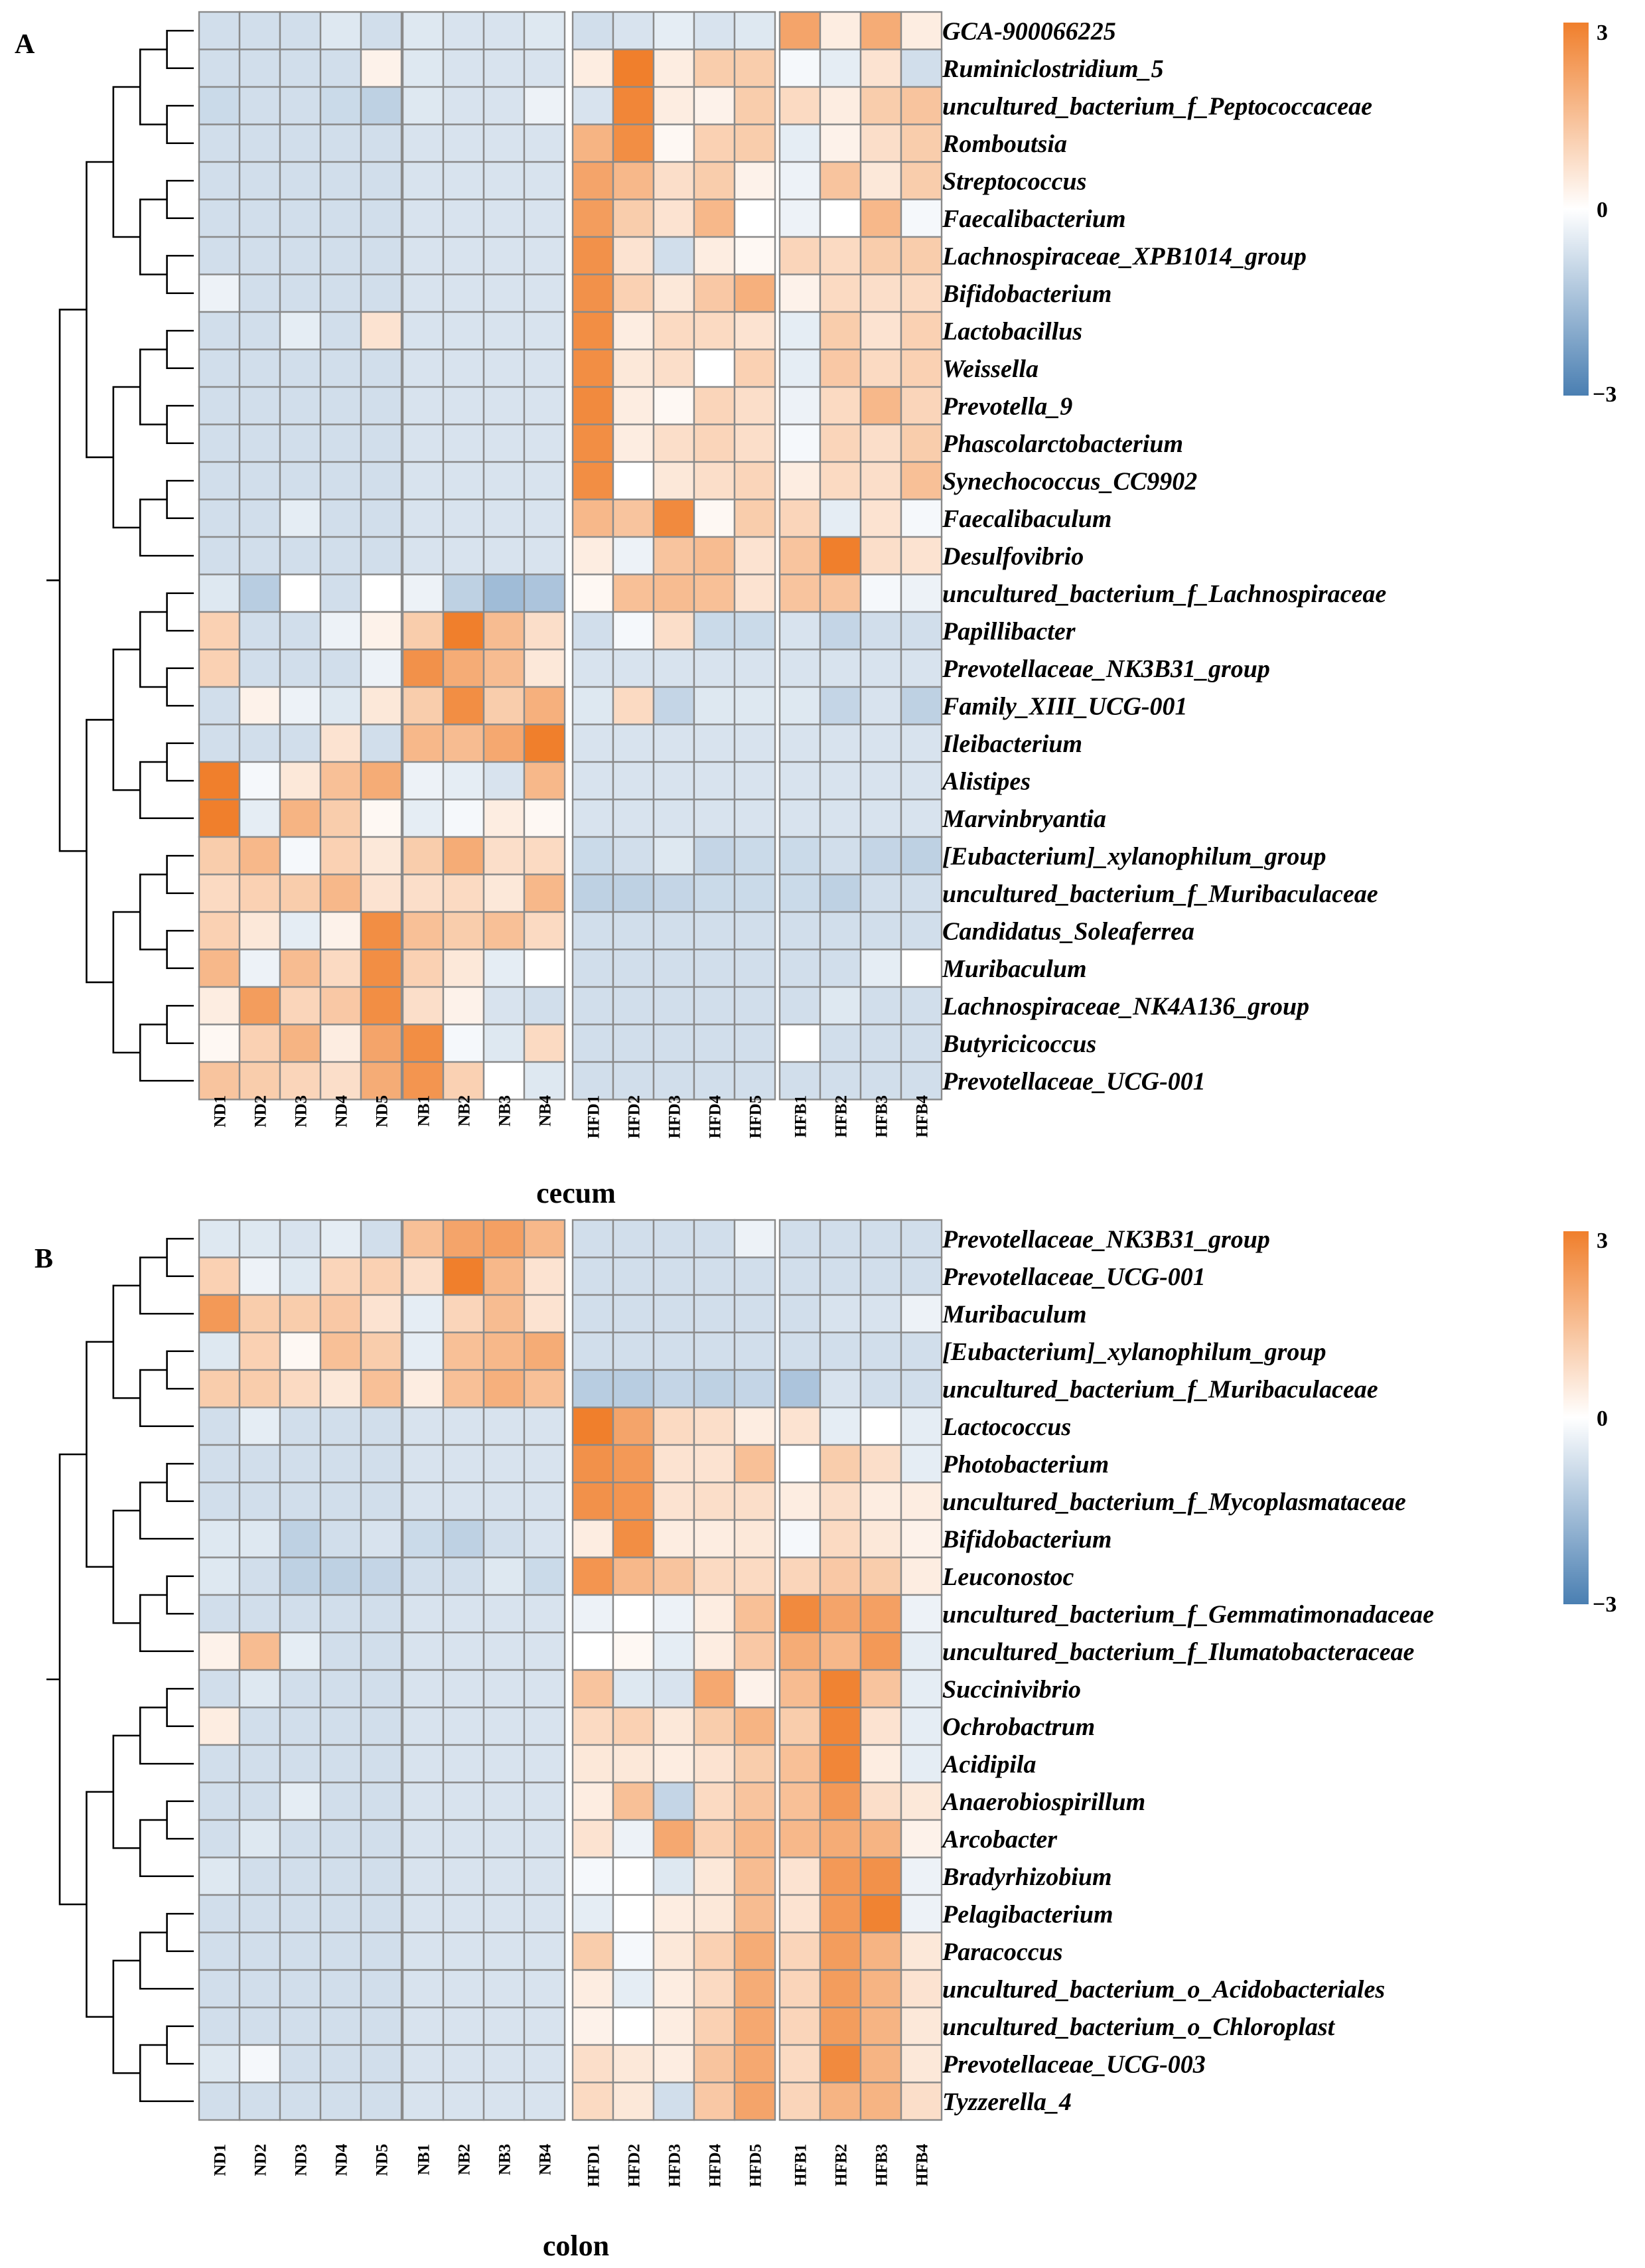  What do you see at coordinates (675, 2165) in the screenshot?
I see `column-label: HFD3` at bounding box center [675, 2165].